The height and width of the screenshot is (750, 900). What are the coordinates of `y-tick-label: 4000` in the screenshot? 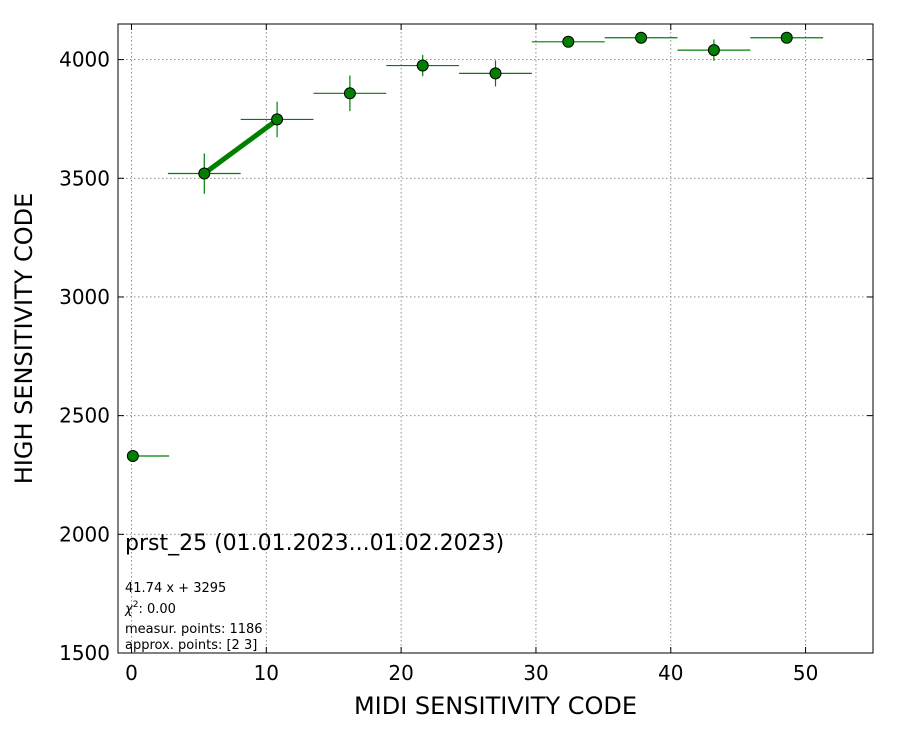 It's located at (84, 60).